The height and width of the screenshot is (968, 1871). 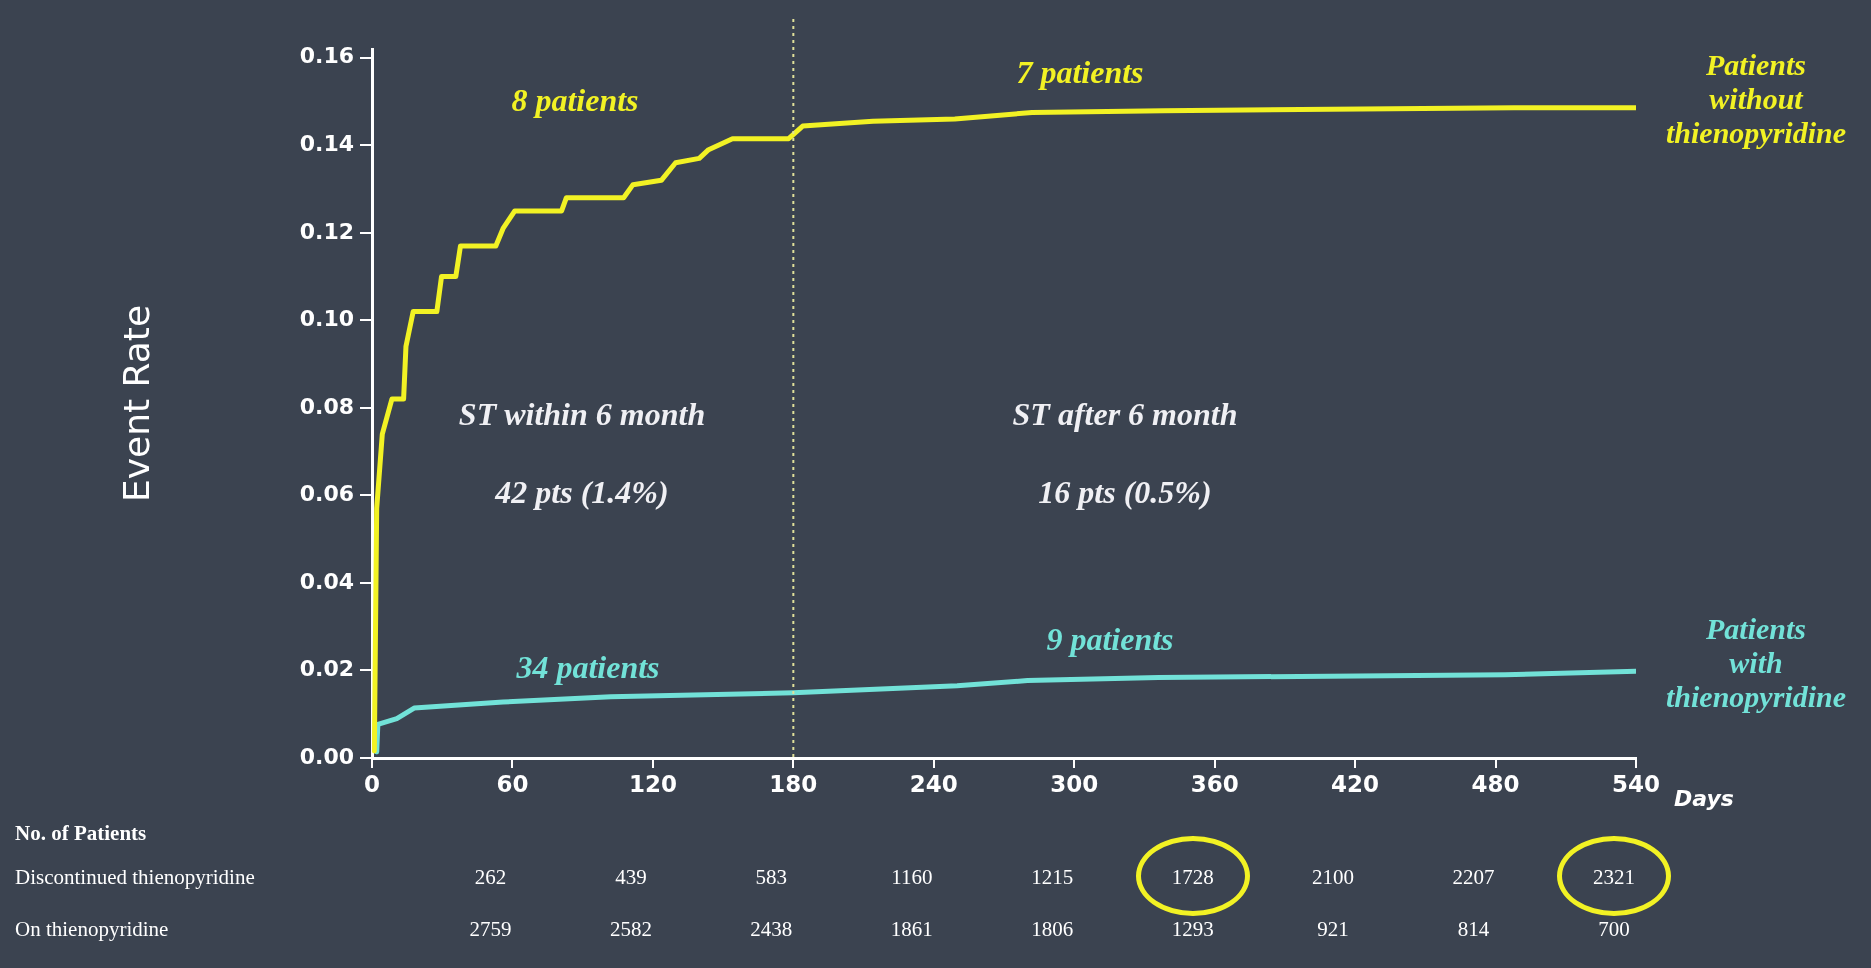 What do you see at coordinates (912, 876) in the screenshot?
I see `text: 1160` at bounding box center [912, 876].